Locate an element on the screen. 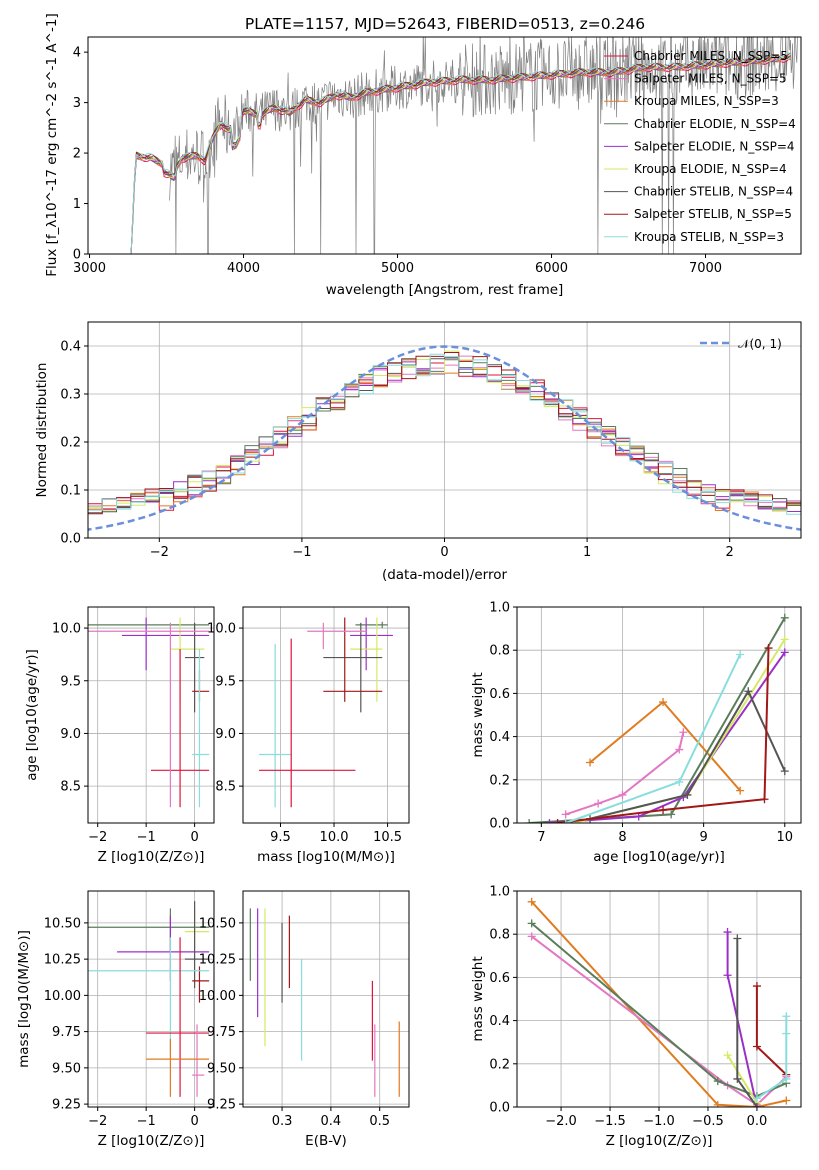 The height and width of the screenshot is (1170, 819). mass-vs-EBV-xtick-label: 0.5 is located at coordinates (379, 1121).